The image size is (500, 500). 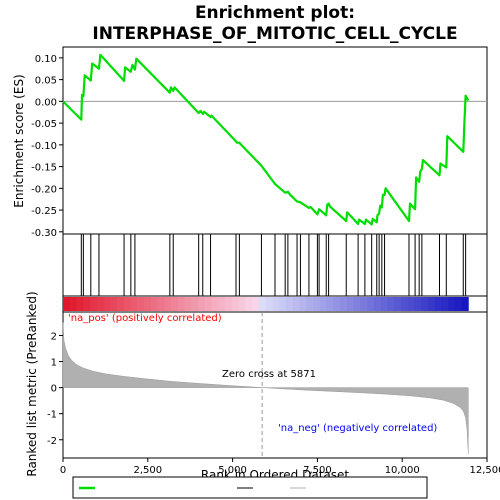 I want to click on es-y-axis-label: Enrichment score (ES), so click(x=19, y=140).